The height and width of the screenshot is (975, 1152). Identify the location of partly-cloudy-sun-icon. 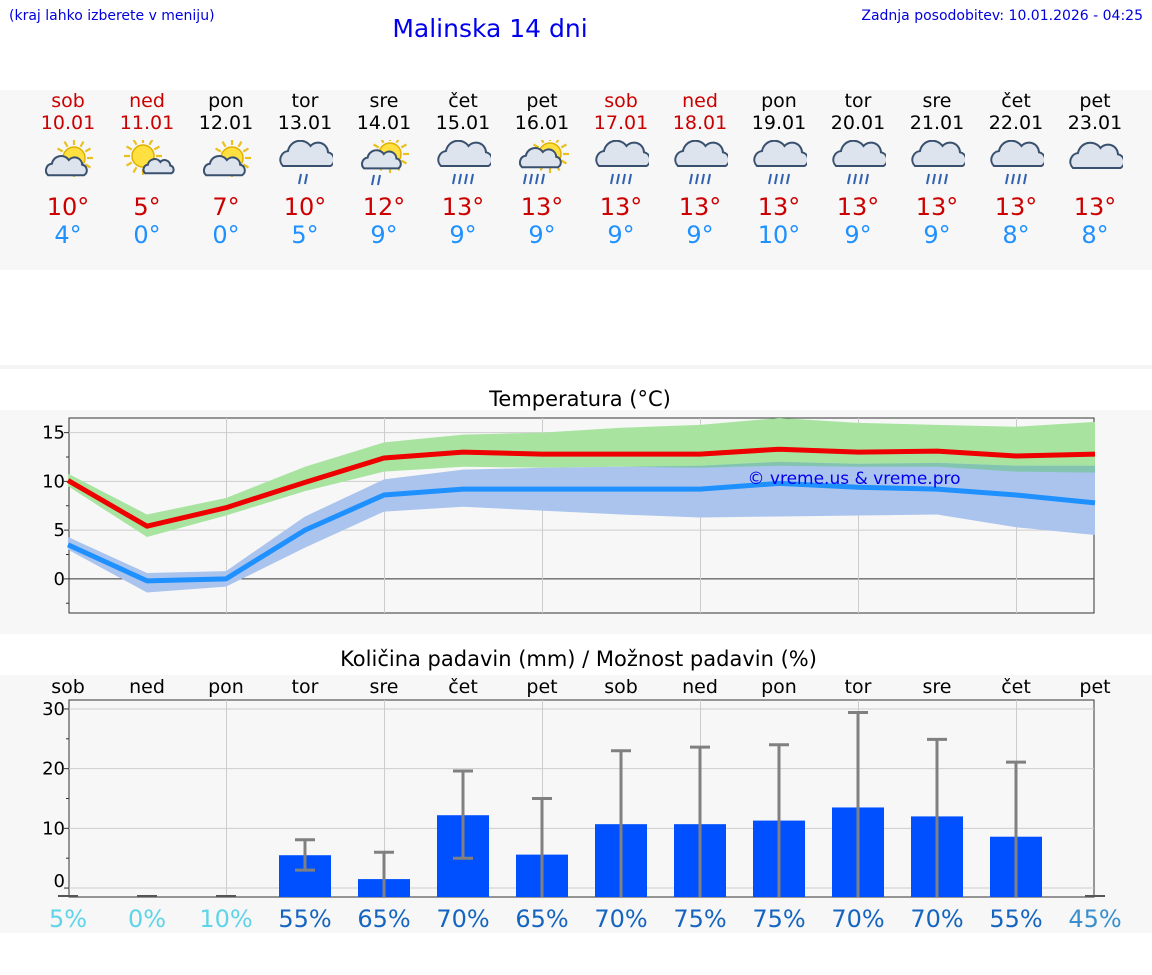
(227, 158).